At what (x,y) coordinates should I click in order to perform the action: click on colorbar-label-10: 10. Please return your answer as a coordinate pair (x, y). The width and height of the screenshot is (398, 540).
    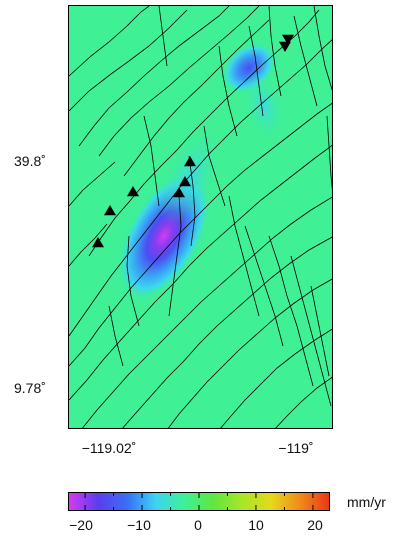
    Looking at the image, I should click on (256, 525).